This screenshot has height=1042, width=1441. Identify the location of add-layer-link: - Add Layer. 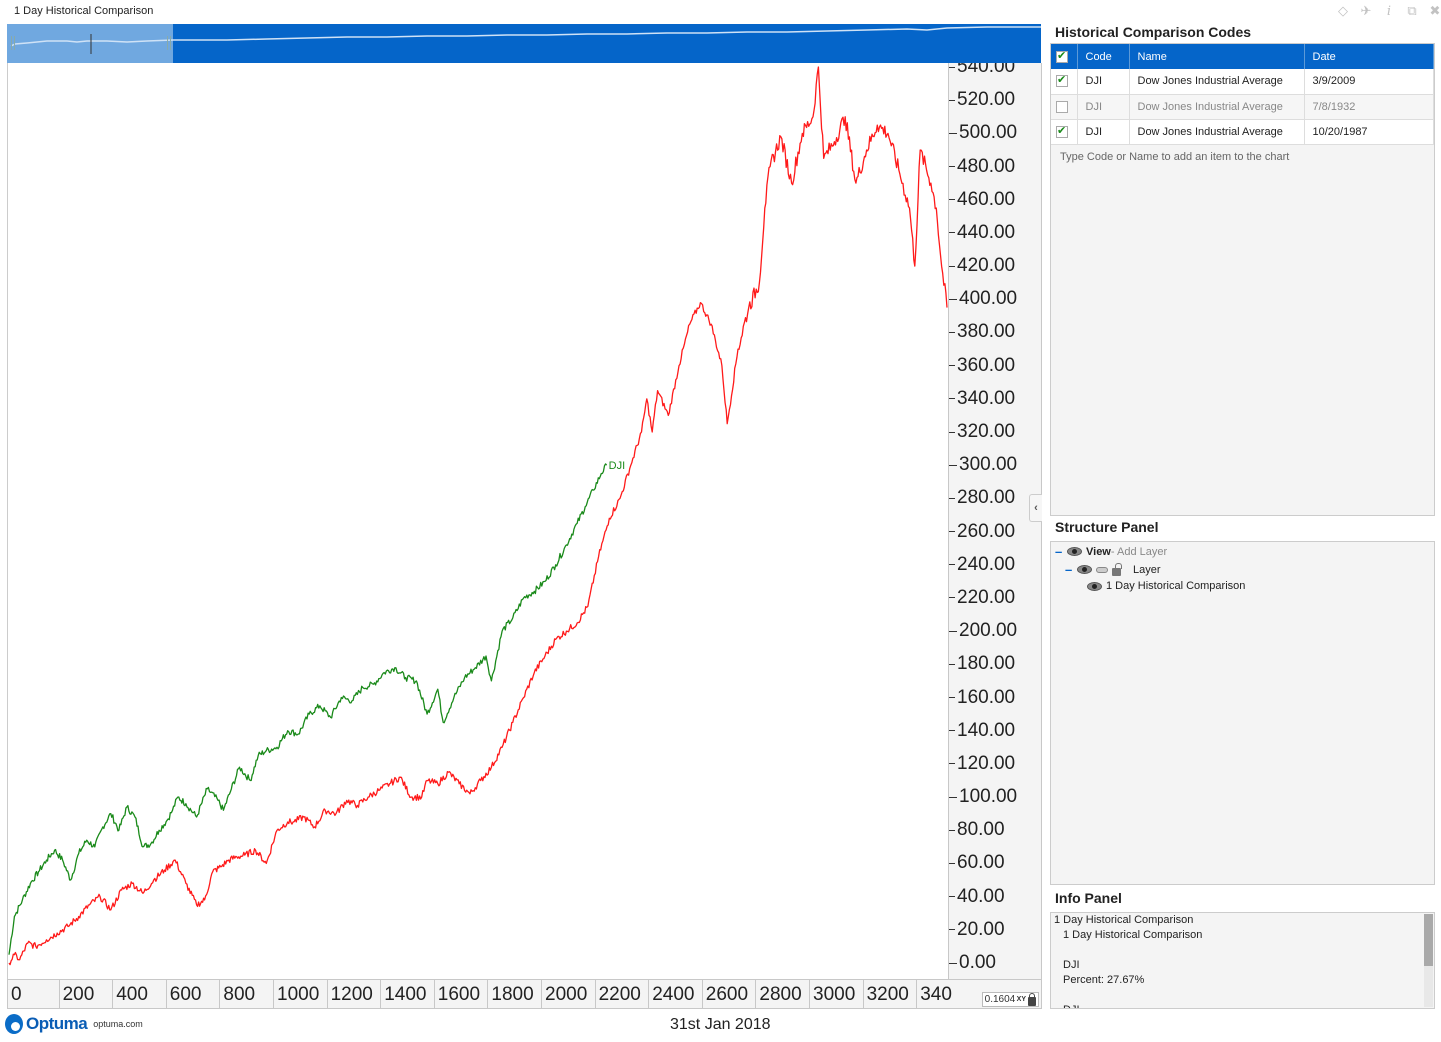
(1139, 551).